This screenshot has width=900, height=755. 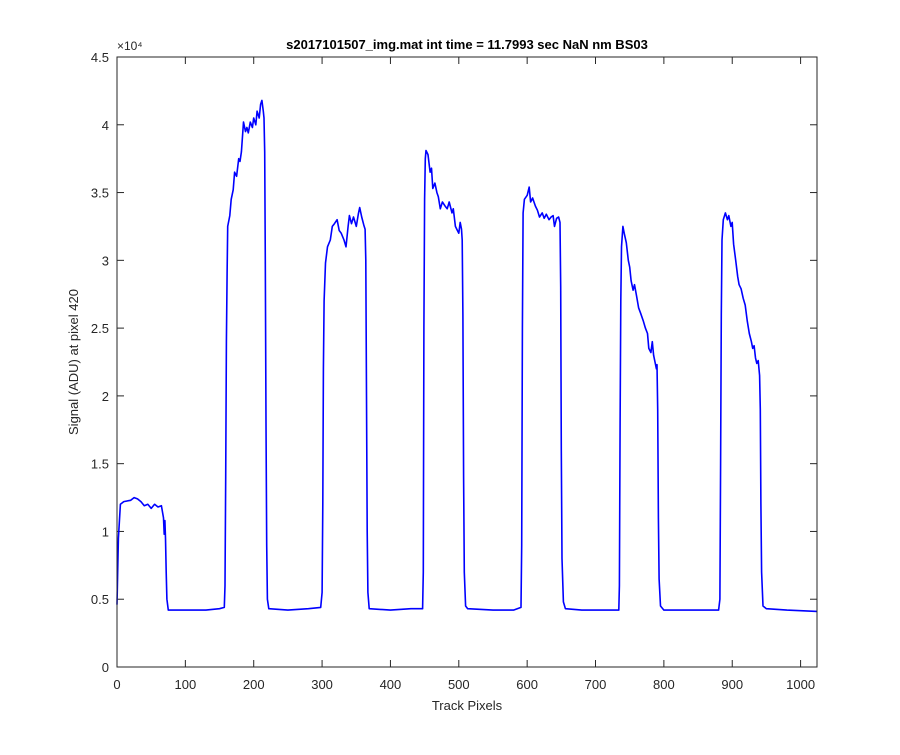 I want to click on y-tick-label: 0.5, so click(x=100, y=599).